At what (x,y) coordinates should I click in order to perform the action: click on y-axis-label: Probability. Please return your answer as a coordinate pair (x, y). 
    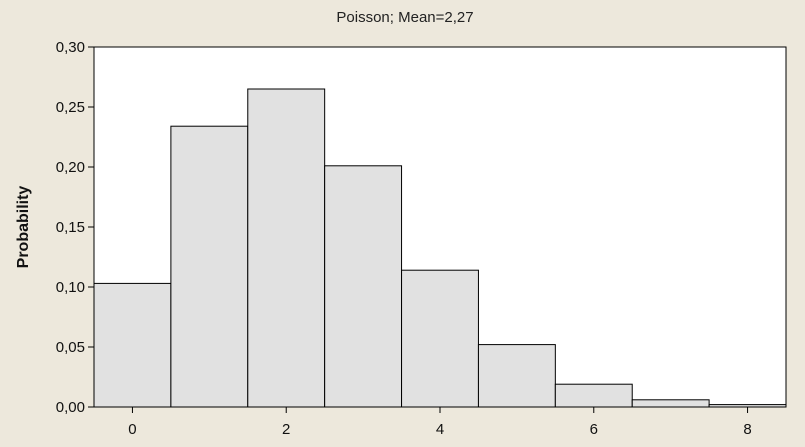
    Looking at the image, I should click on (23, 227).